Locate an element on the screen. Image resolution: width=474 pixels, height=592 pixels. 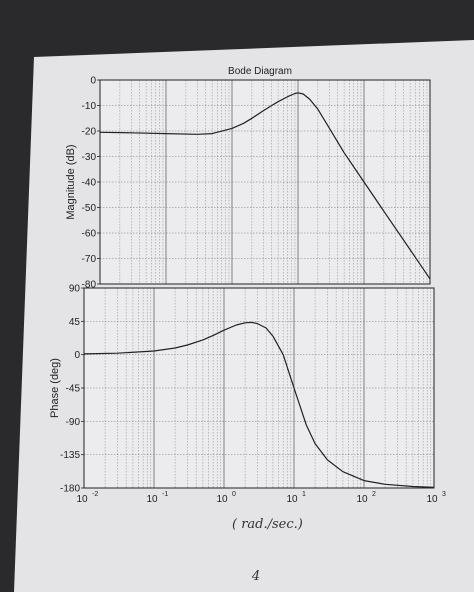
x-tick-exponent: 0 is located at coordinates (234, 494).